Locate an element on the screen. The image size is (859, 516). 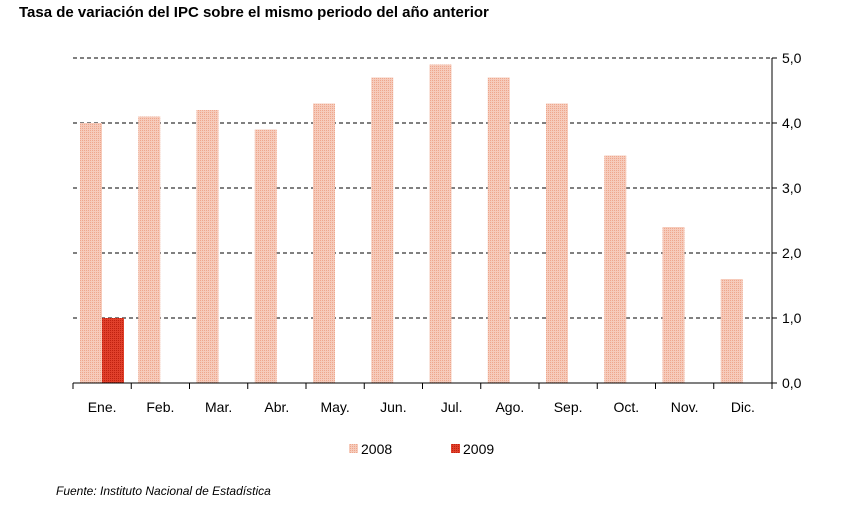
x-tick-label: Oct. is located at coordinates (627, 407).